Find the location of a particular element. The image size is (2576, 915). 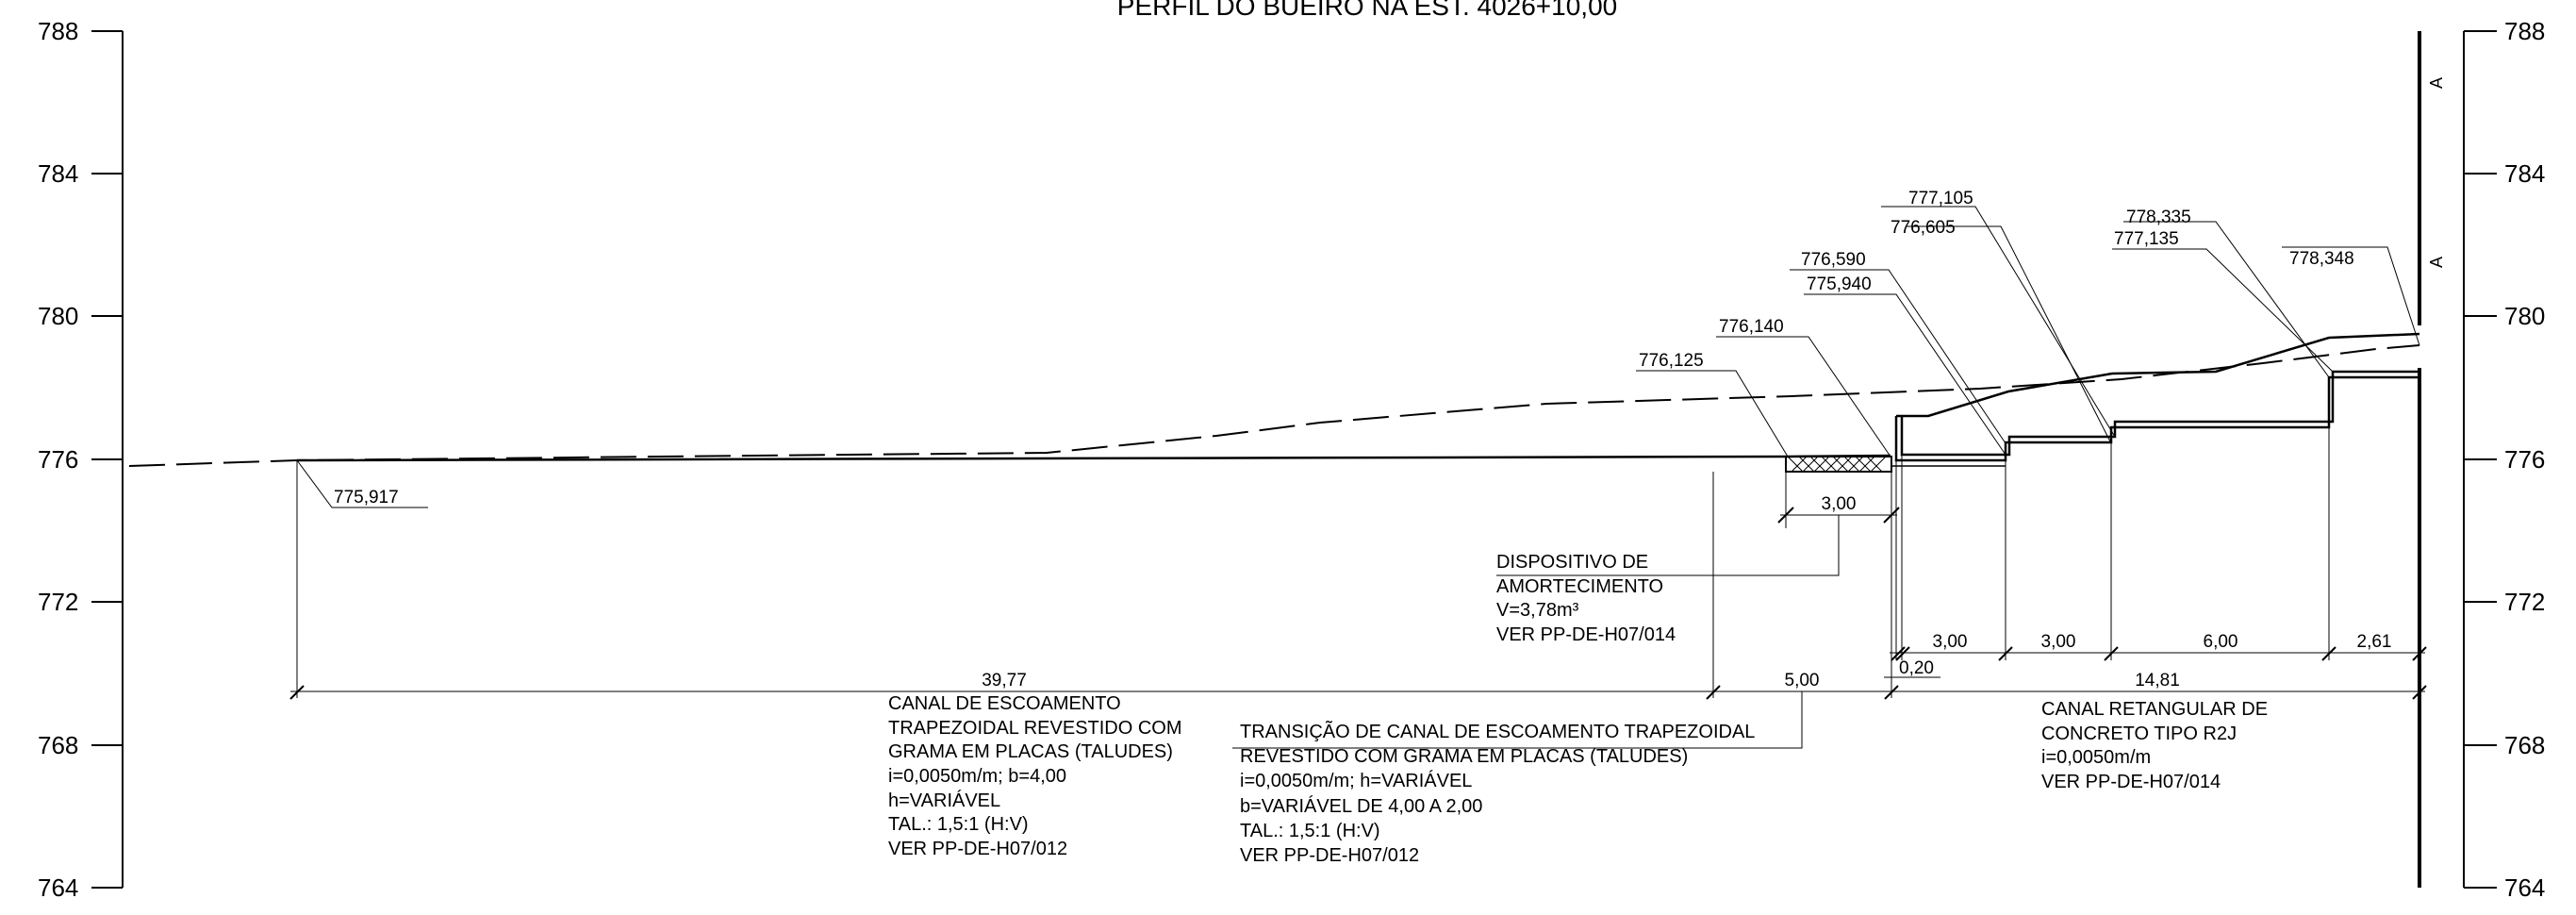

dissipation-hatch is located at coordinates (1837, 464).